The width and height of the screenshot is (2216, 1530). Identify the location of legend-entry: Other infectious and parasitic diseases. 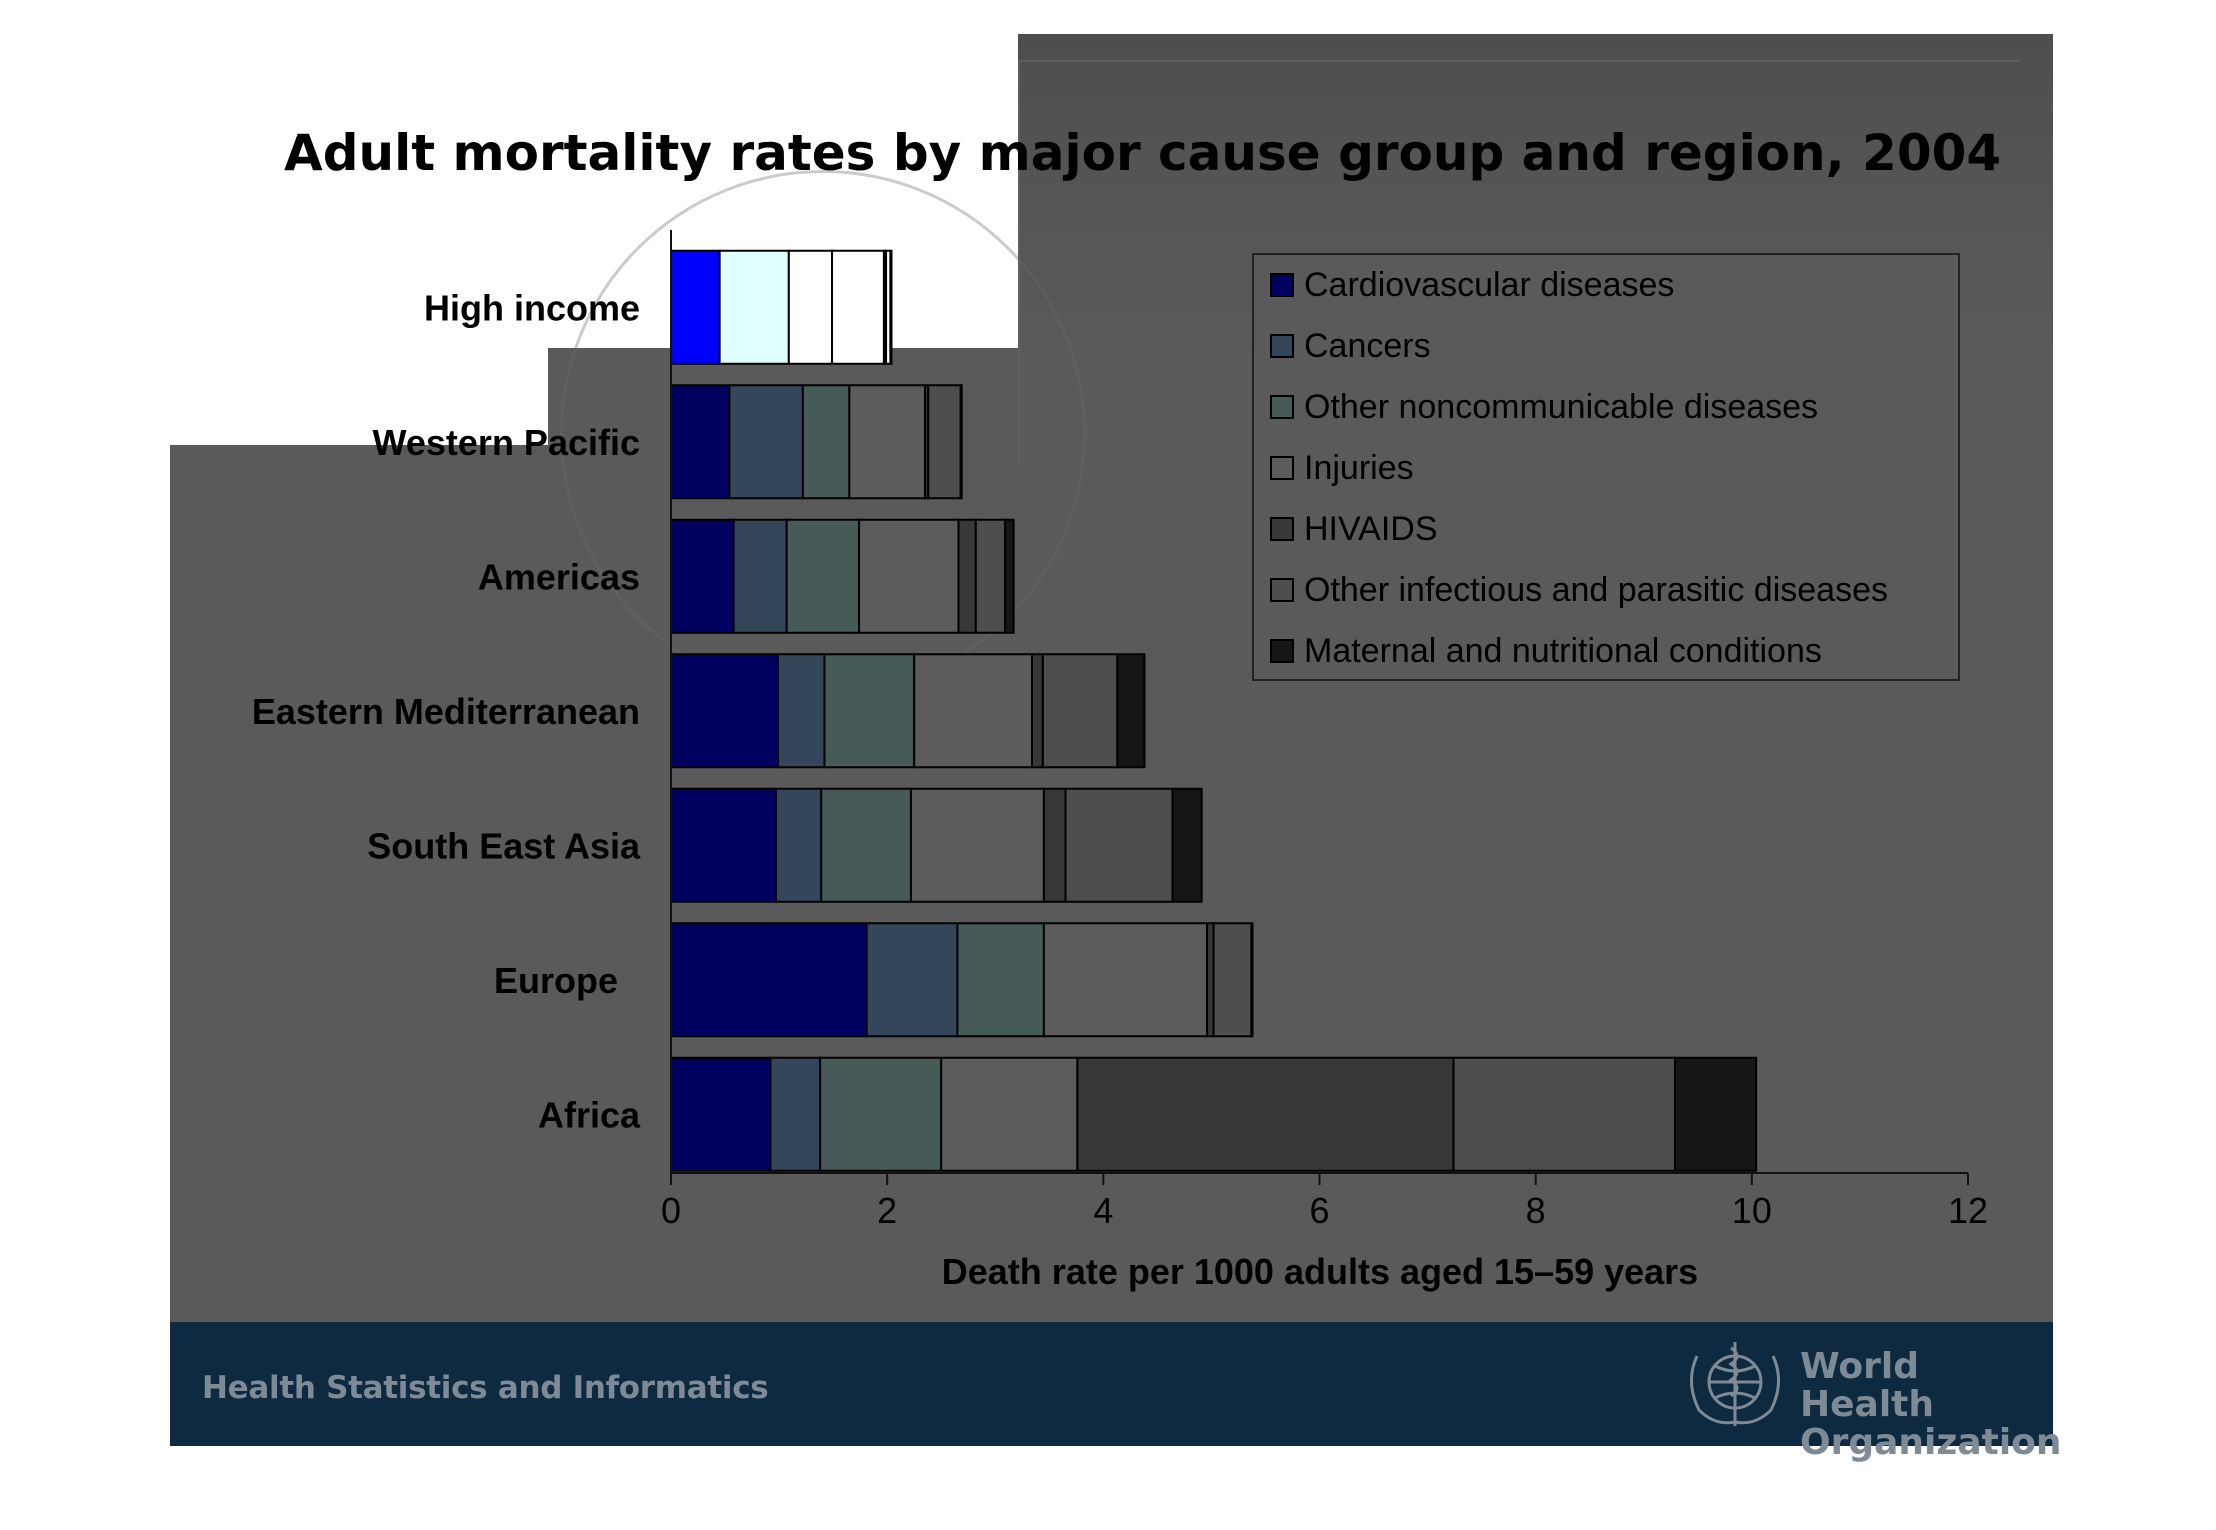
(1596, 590).